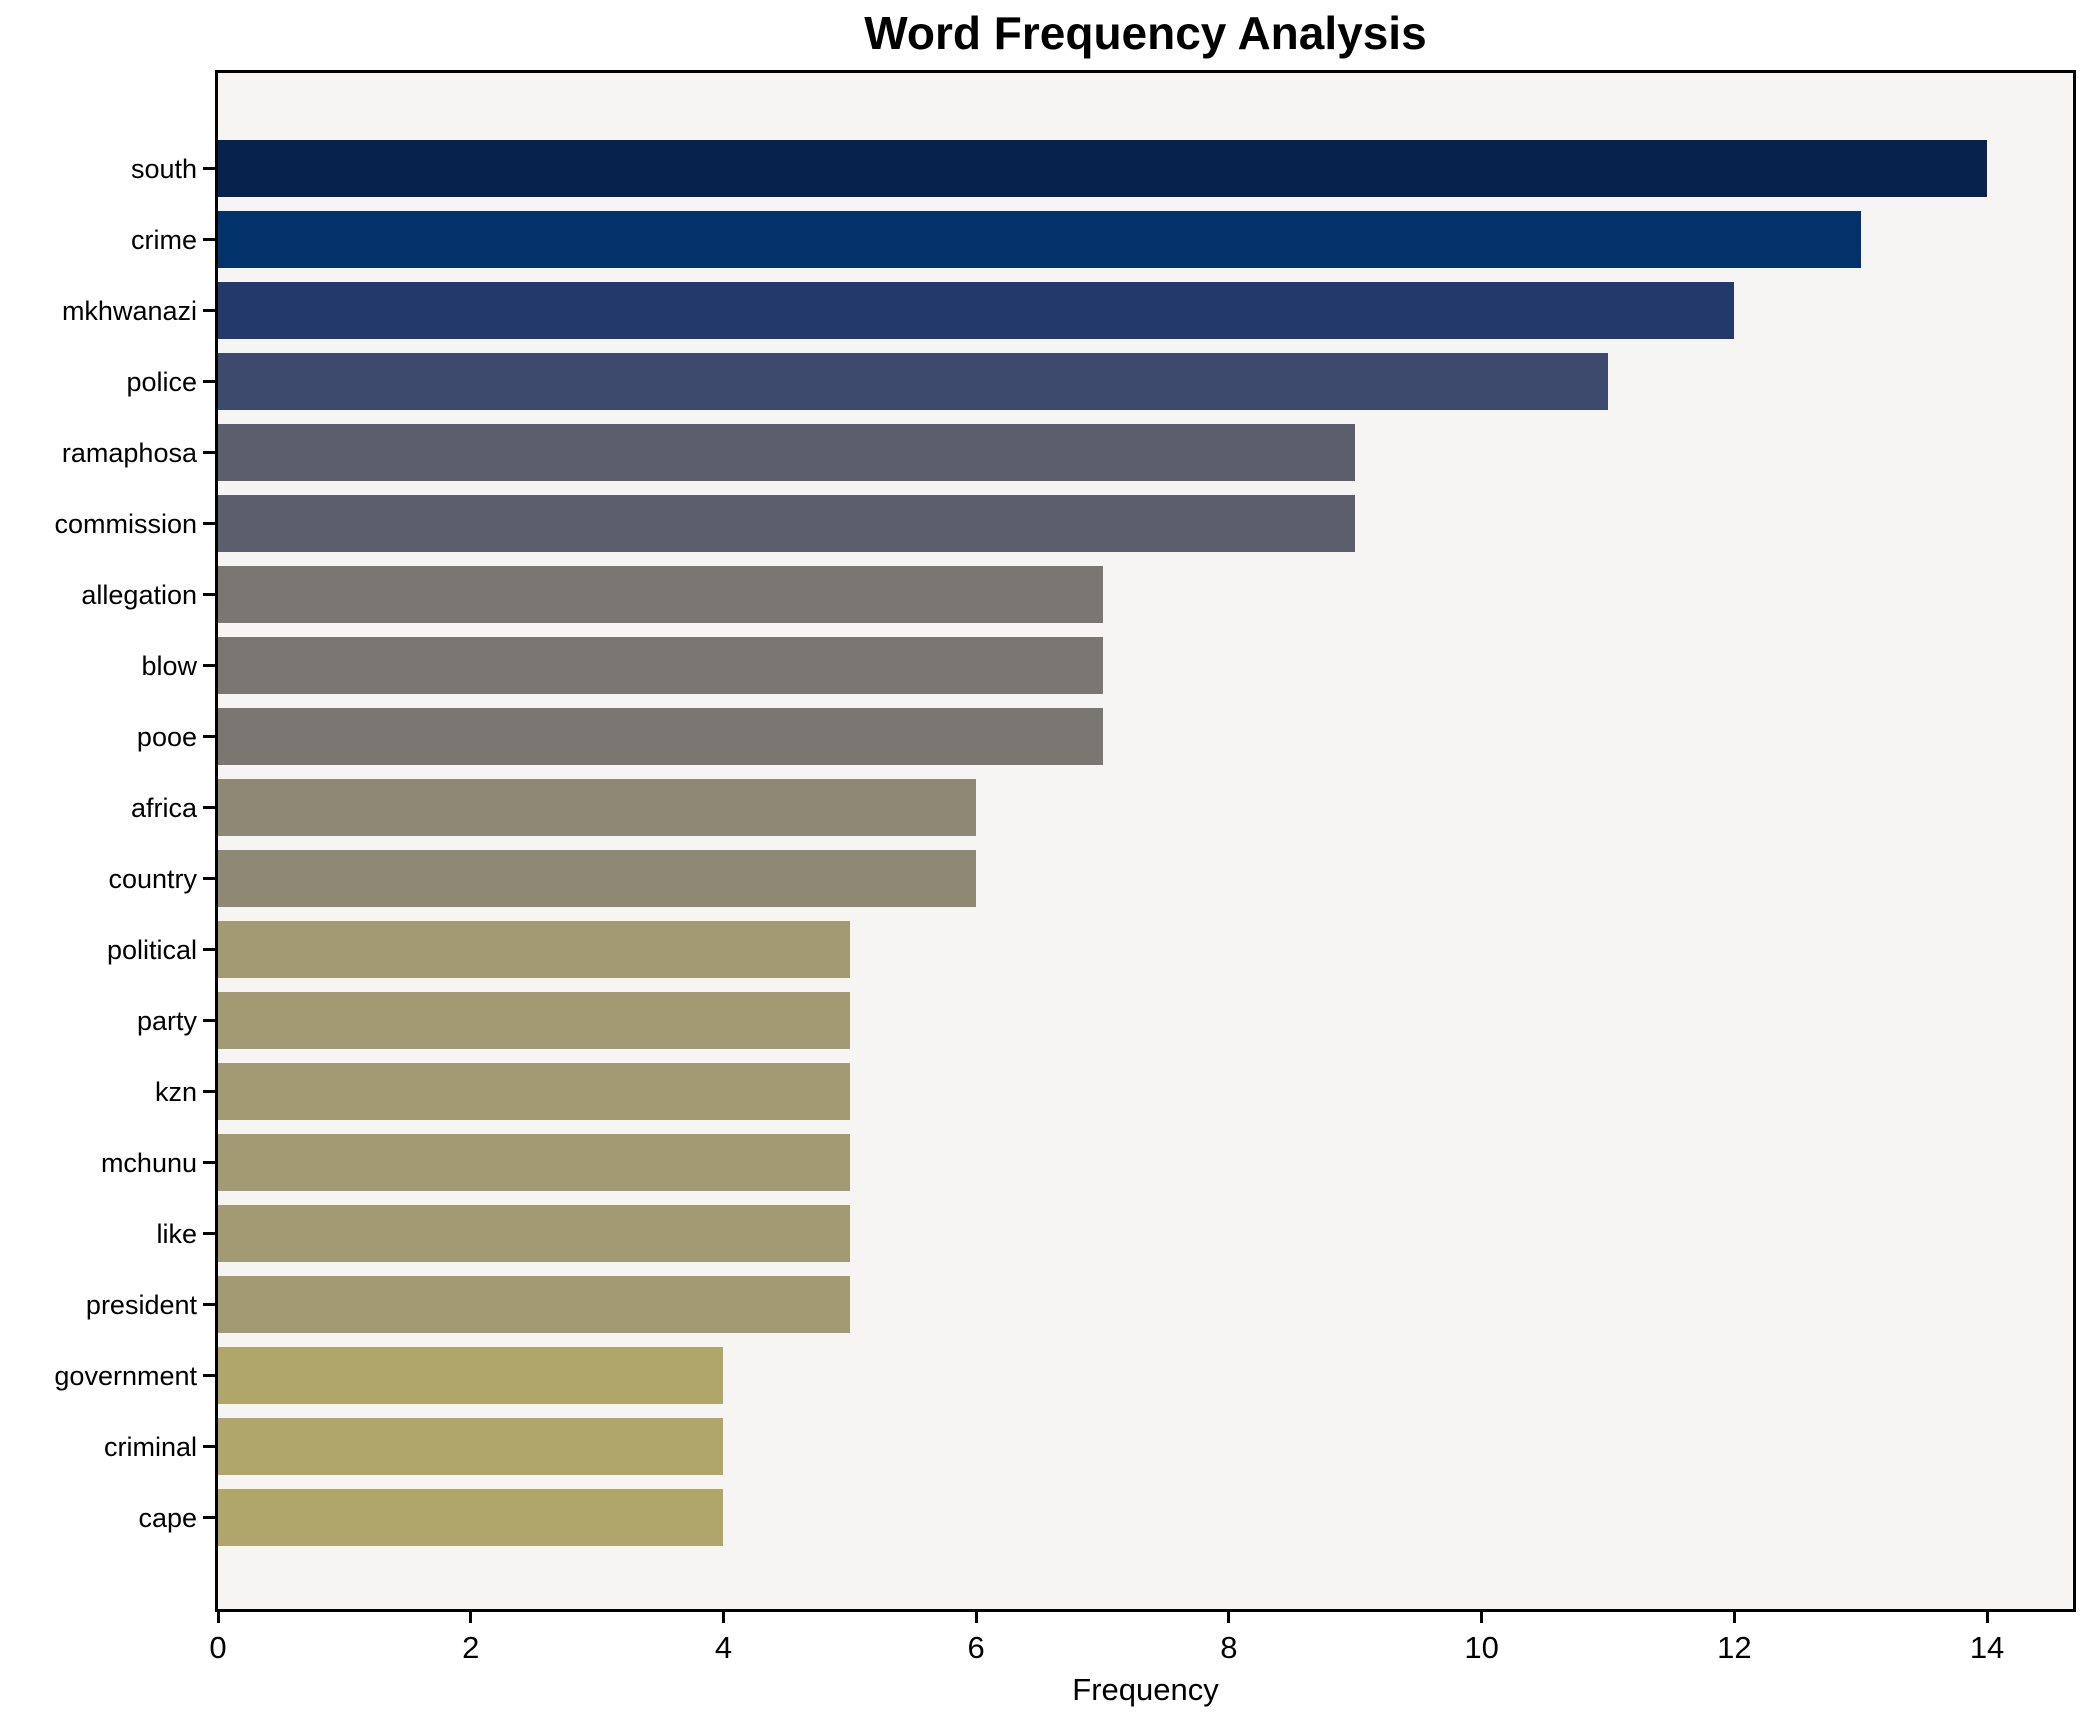 This screenshot has width=2095, height=1722. Describe the element at coordinates (787, 452) in the screenshot. I see `bar-ramaphosa` at that location.